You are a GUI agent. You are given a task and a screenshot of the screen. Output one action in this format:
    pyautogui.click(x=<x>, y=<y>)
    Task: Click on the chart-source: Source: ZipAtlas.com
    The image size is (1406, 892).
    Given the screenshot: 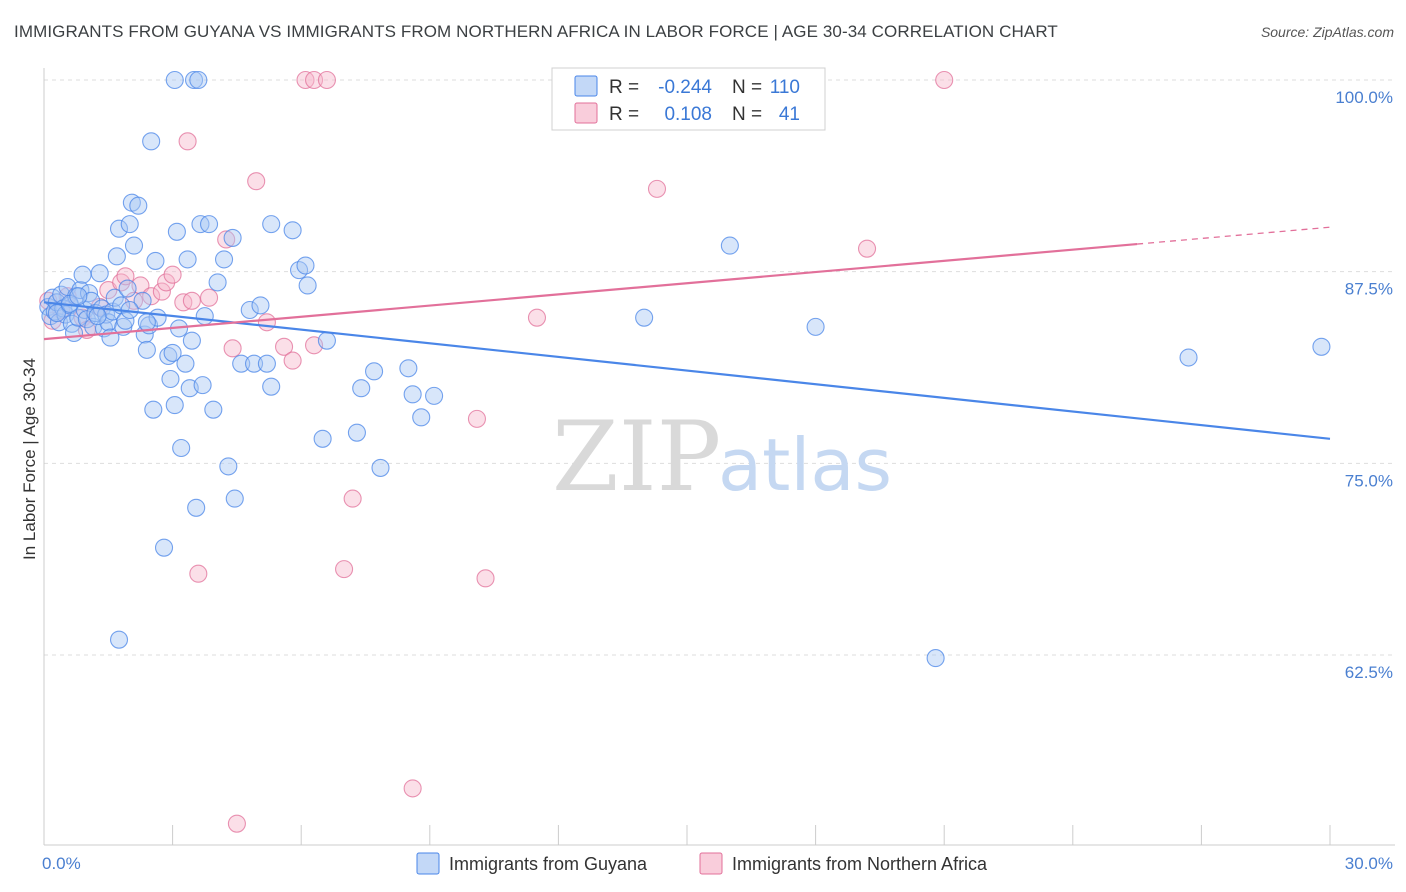 What is the action you would take?
    pyautogui.click(x=1327, y=32)
    